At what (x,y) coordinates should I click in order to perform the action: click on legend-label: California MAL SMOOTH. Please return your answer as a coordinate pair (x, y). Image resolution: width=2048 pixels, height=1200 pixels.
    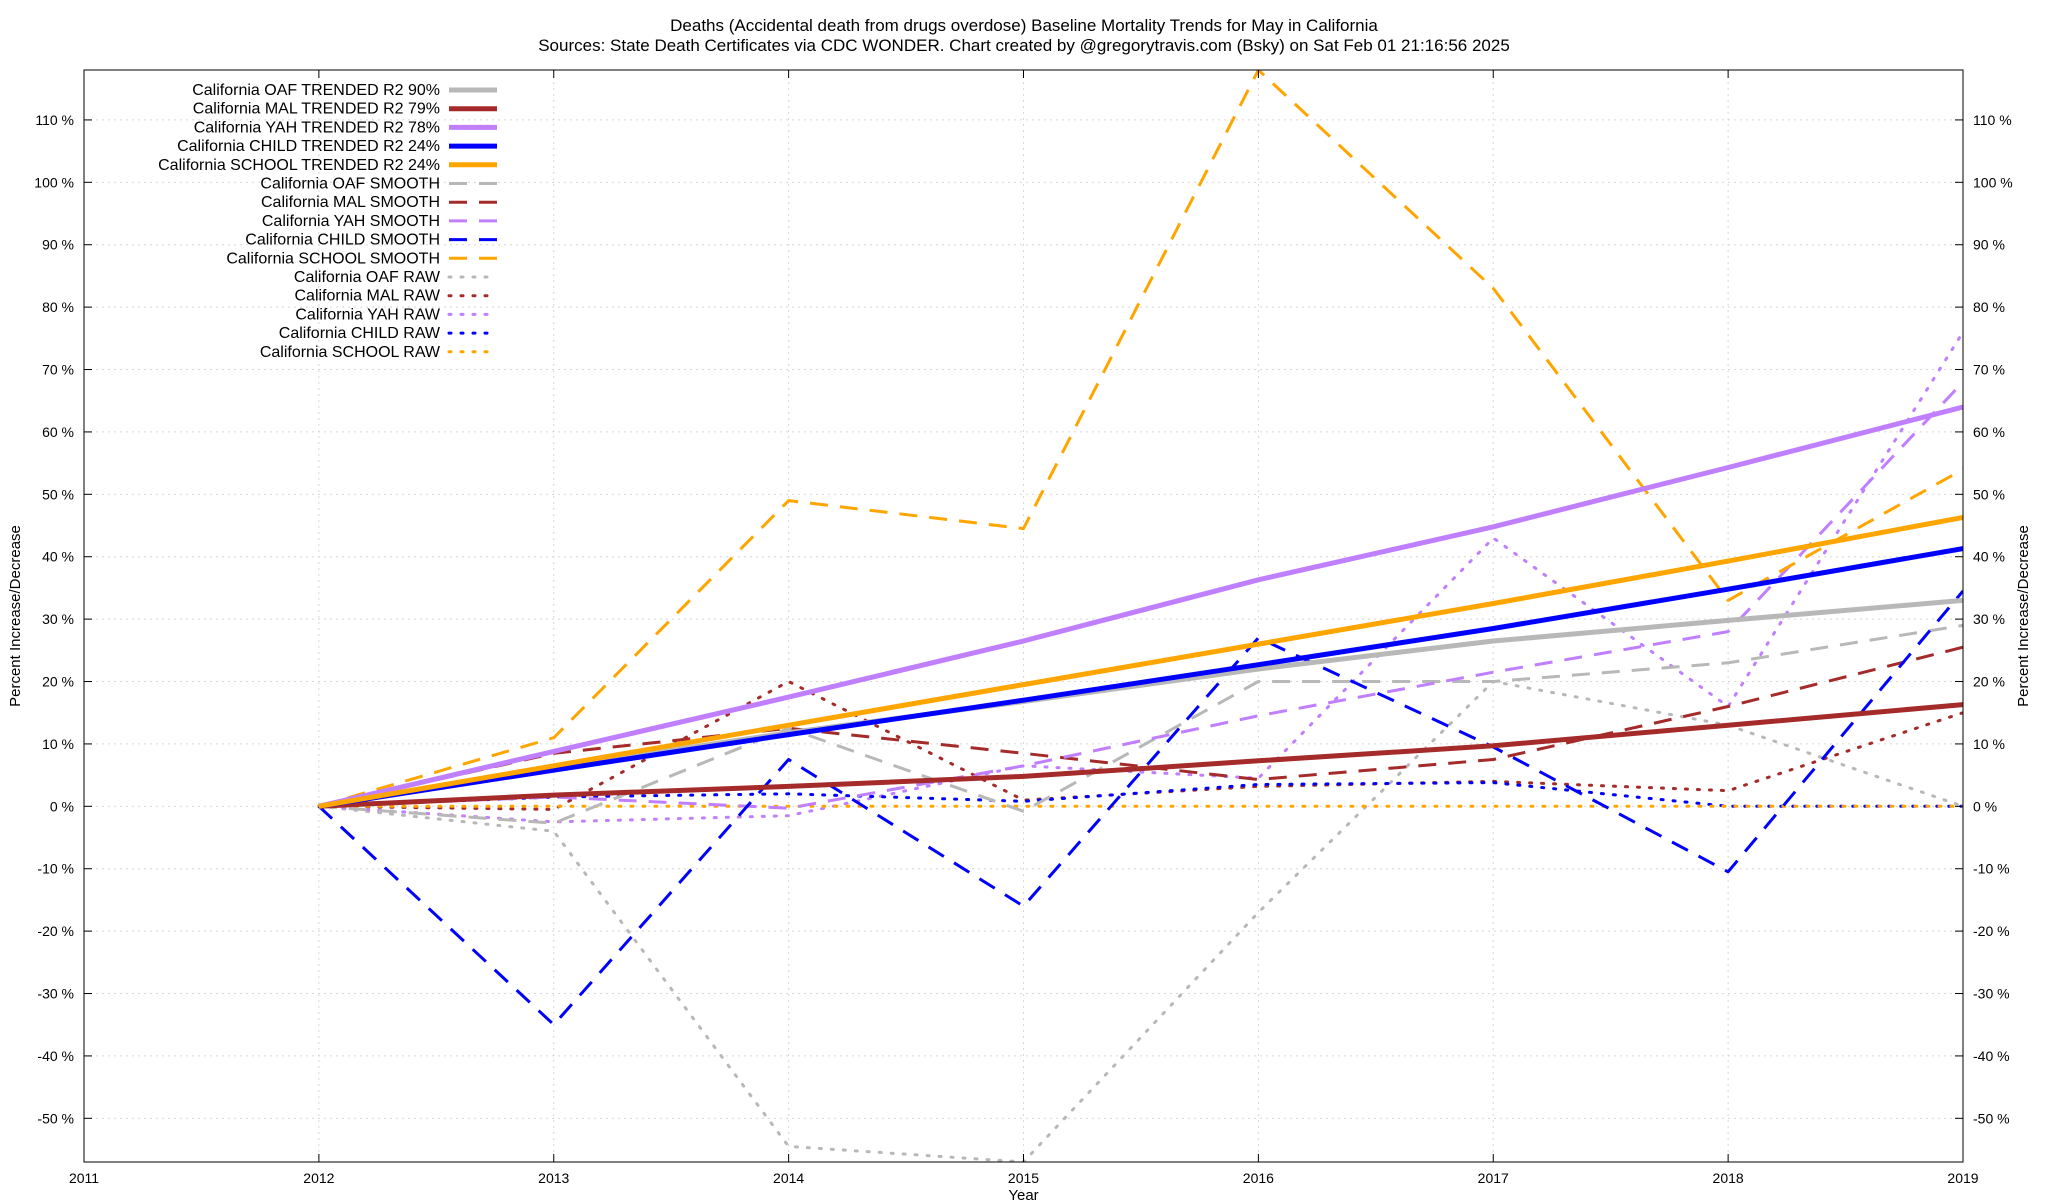
    Looking at the image, I should click on (350, 202).